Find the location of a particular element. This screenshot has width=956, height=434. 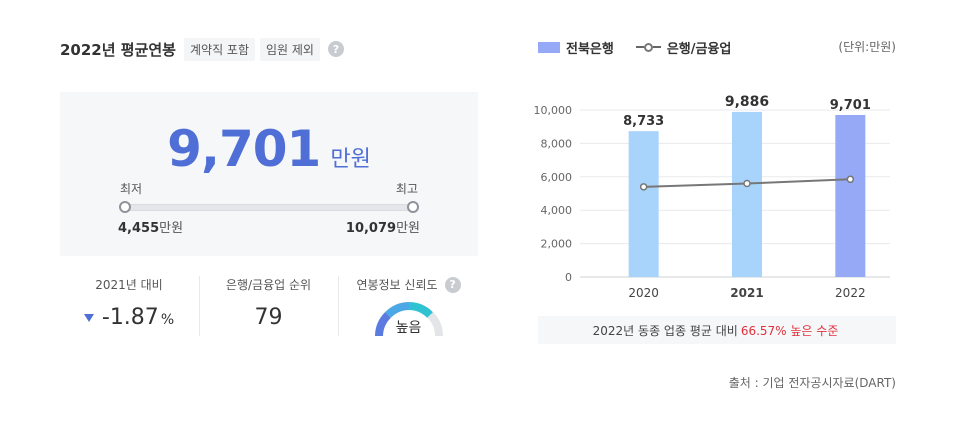

help-icon: ? is located at coordinates (335, 49).